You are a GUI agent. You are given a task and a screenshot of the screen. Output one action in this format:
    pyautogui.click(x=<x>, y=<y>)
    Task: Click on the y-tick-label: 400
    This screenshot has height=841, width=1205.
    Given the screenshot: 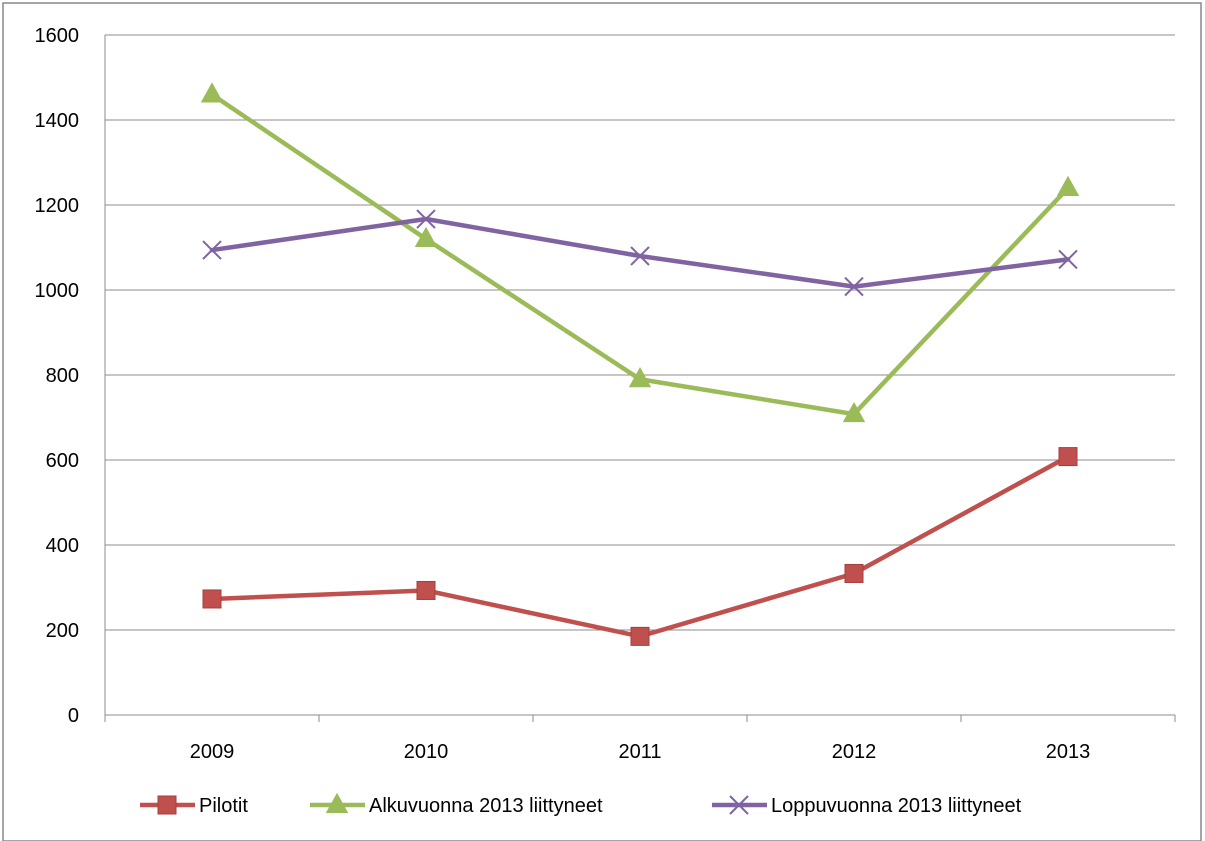 What is the action you would take?
    pyautogui.click(x=62, y=546)
    